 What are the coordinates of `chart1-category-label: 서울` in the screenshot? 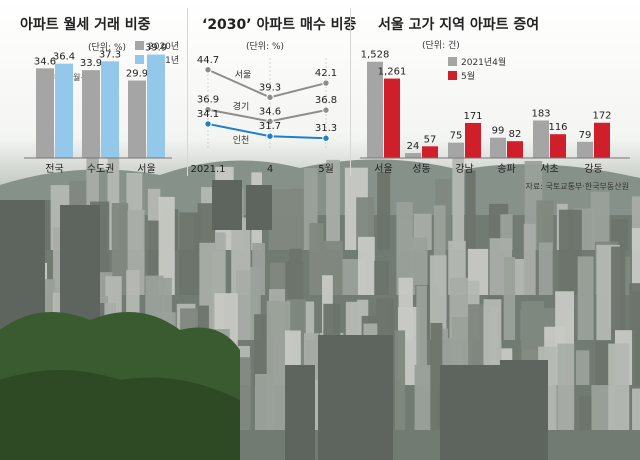 It's located at (146, 169).